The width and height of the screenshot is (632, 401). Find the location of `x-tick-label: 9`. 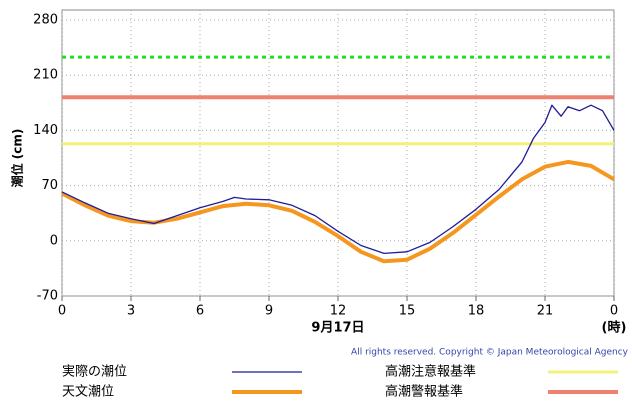

x-tick-label: 9 is located at coordinates (269, 311).